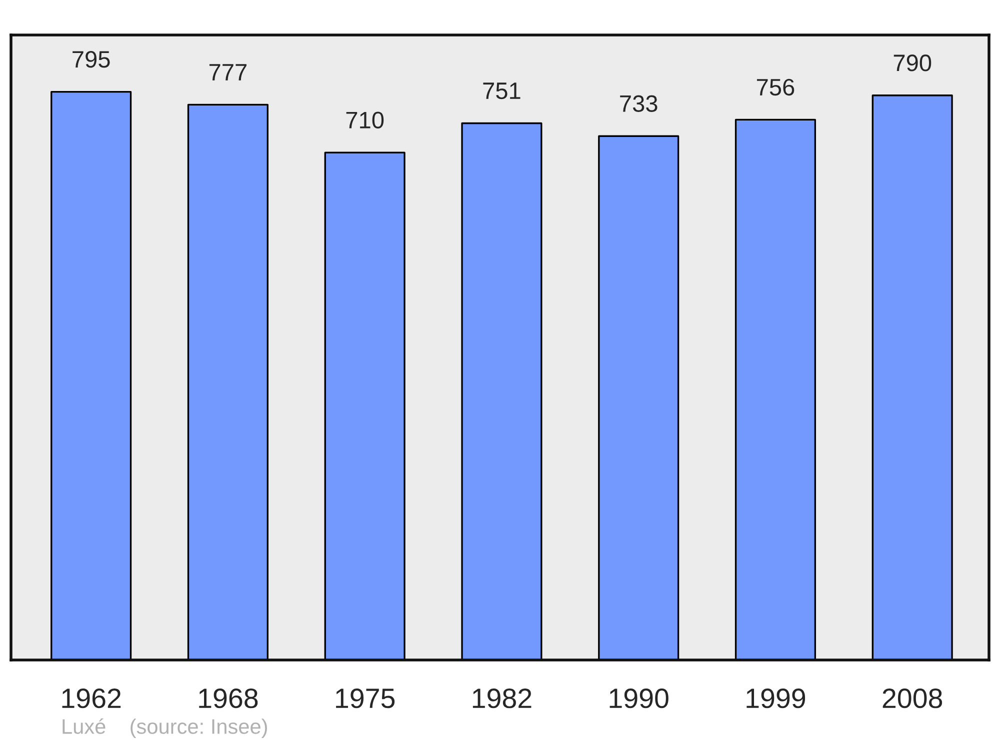 This screenshot has height=747, width=1000. I want to click on data-label: 795, so click(91, 59).